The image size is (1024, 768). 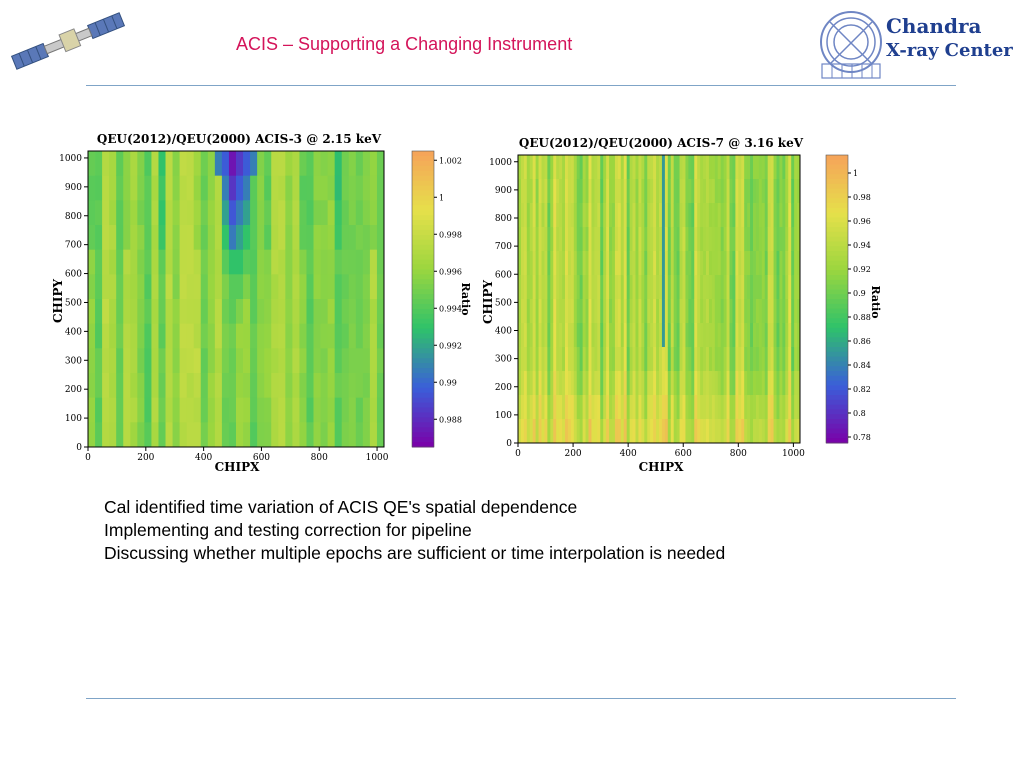 I want to click on plot-area, so click(x=659, y=299).